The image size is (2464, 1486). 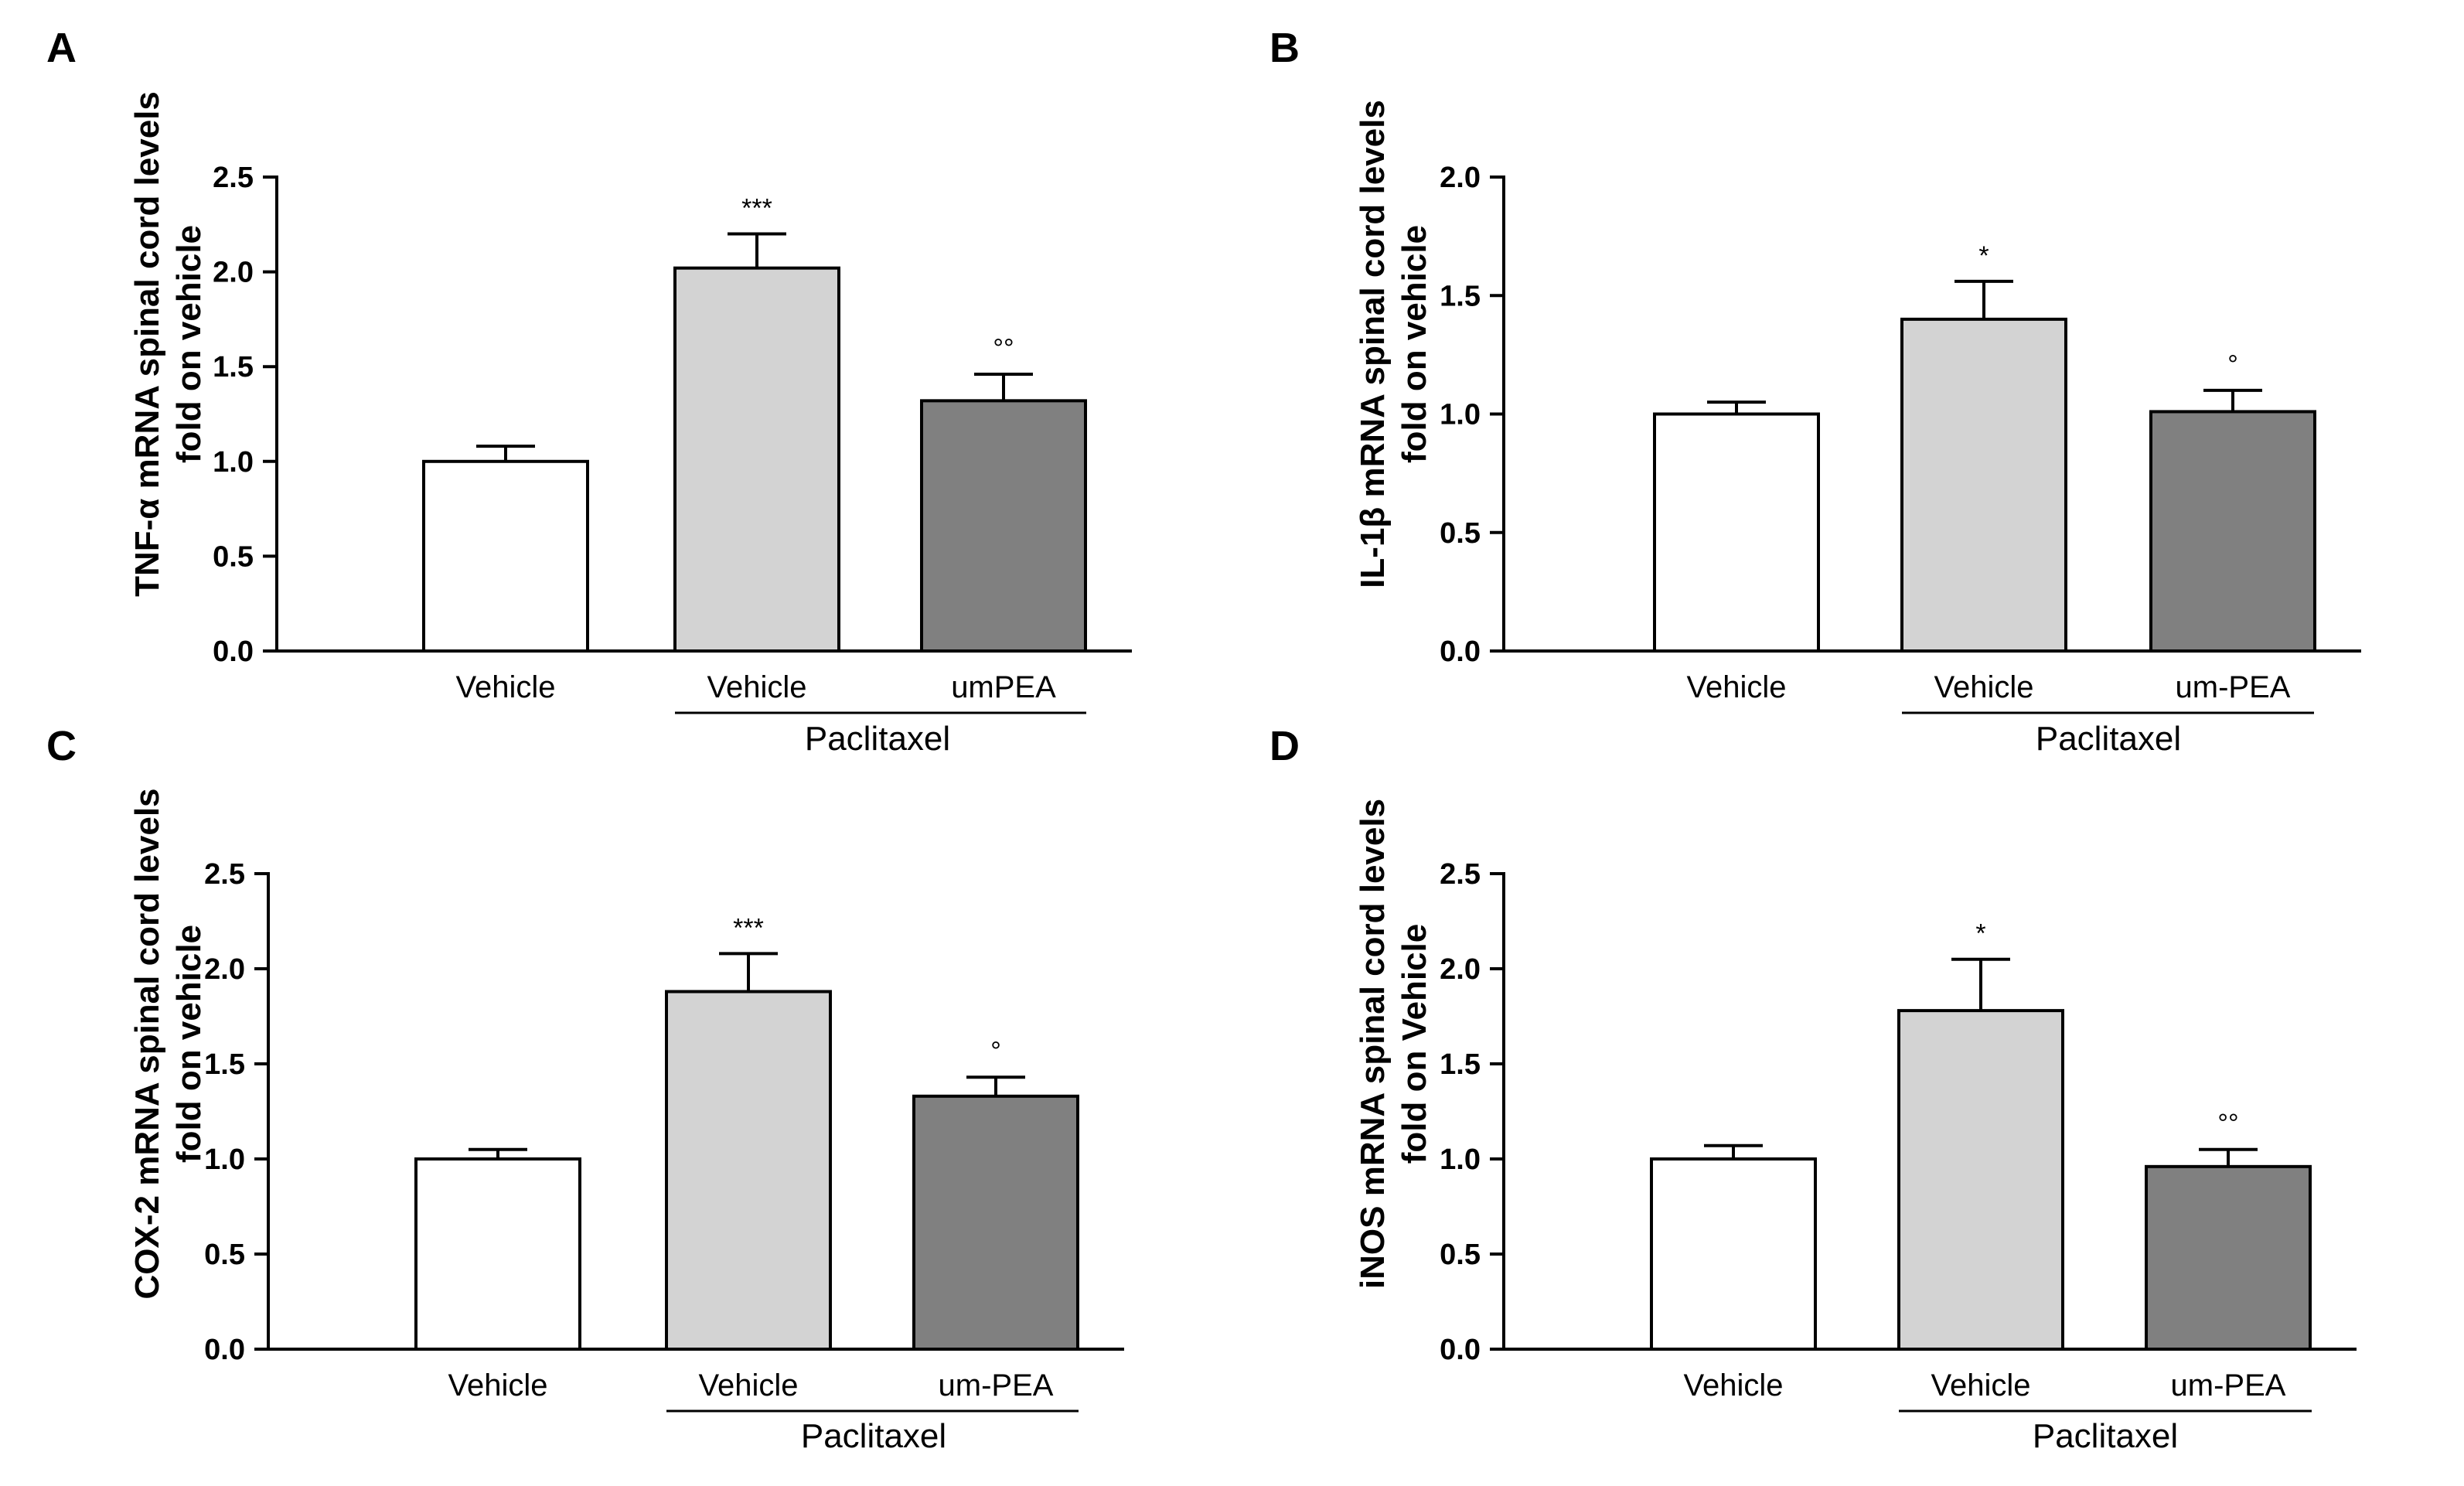 What do you see at coordinates (1373, 1044) in the screenshot?
I see `y-axis-label-line: iNOS mRNA spinal cord levels` at bounding box center [1373, 1044].